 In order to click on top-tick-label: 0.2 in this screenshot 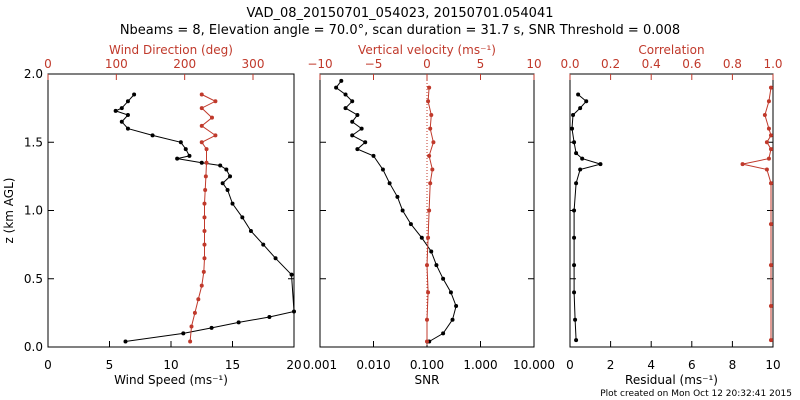, I will do `click(610, 64)`.